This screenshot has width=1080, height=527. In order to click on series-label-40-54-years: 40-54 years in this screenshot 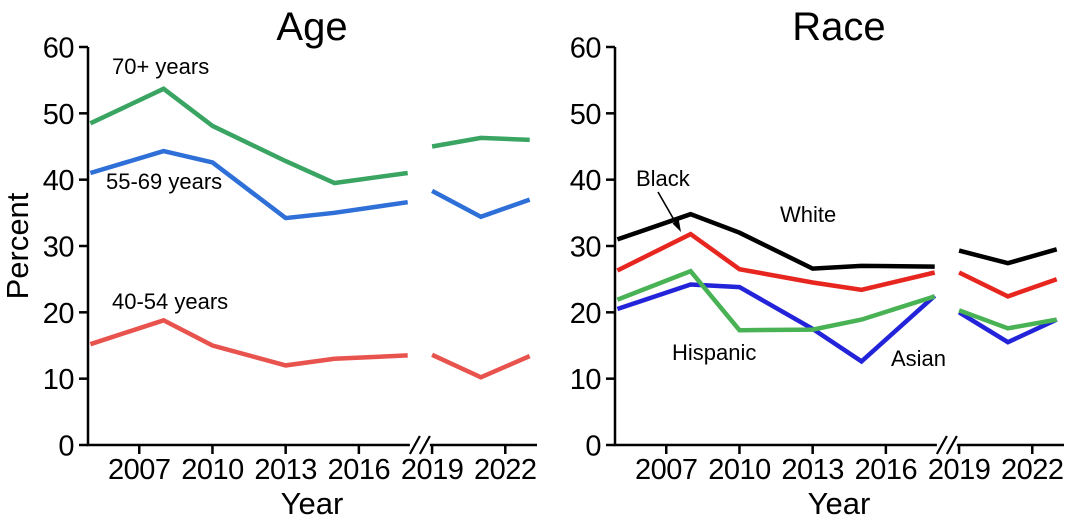, I will do `click(170, 301)`.